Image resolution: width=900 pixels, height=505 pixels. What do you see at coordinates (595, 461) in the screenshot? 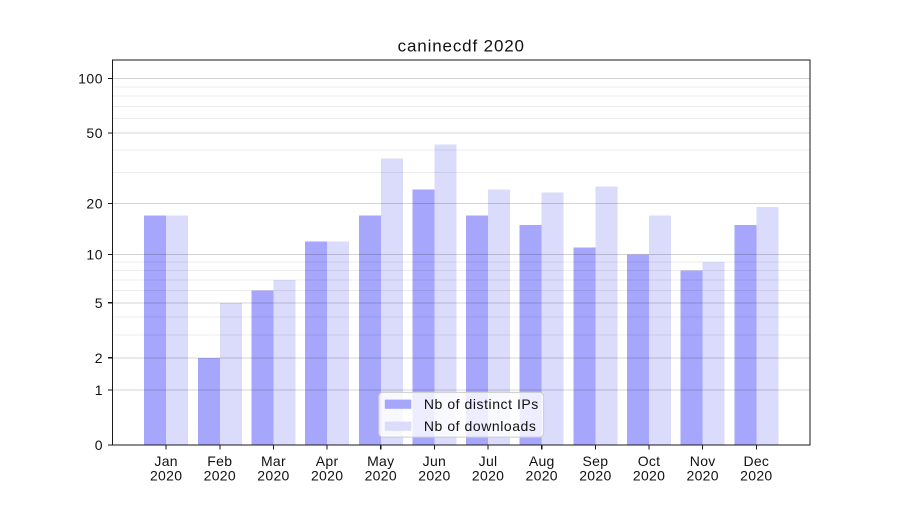
I see `svg-text: Sep` at bounding box center [595, 461].